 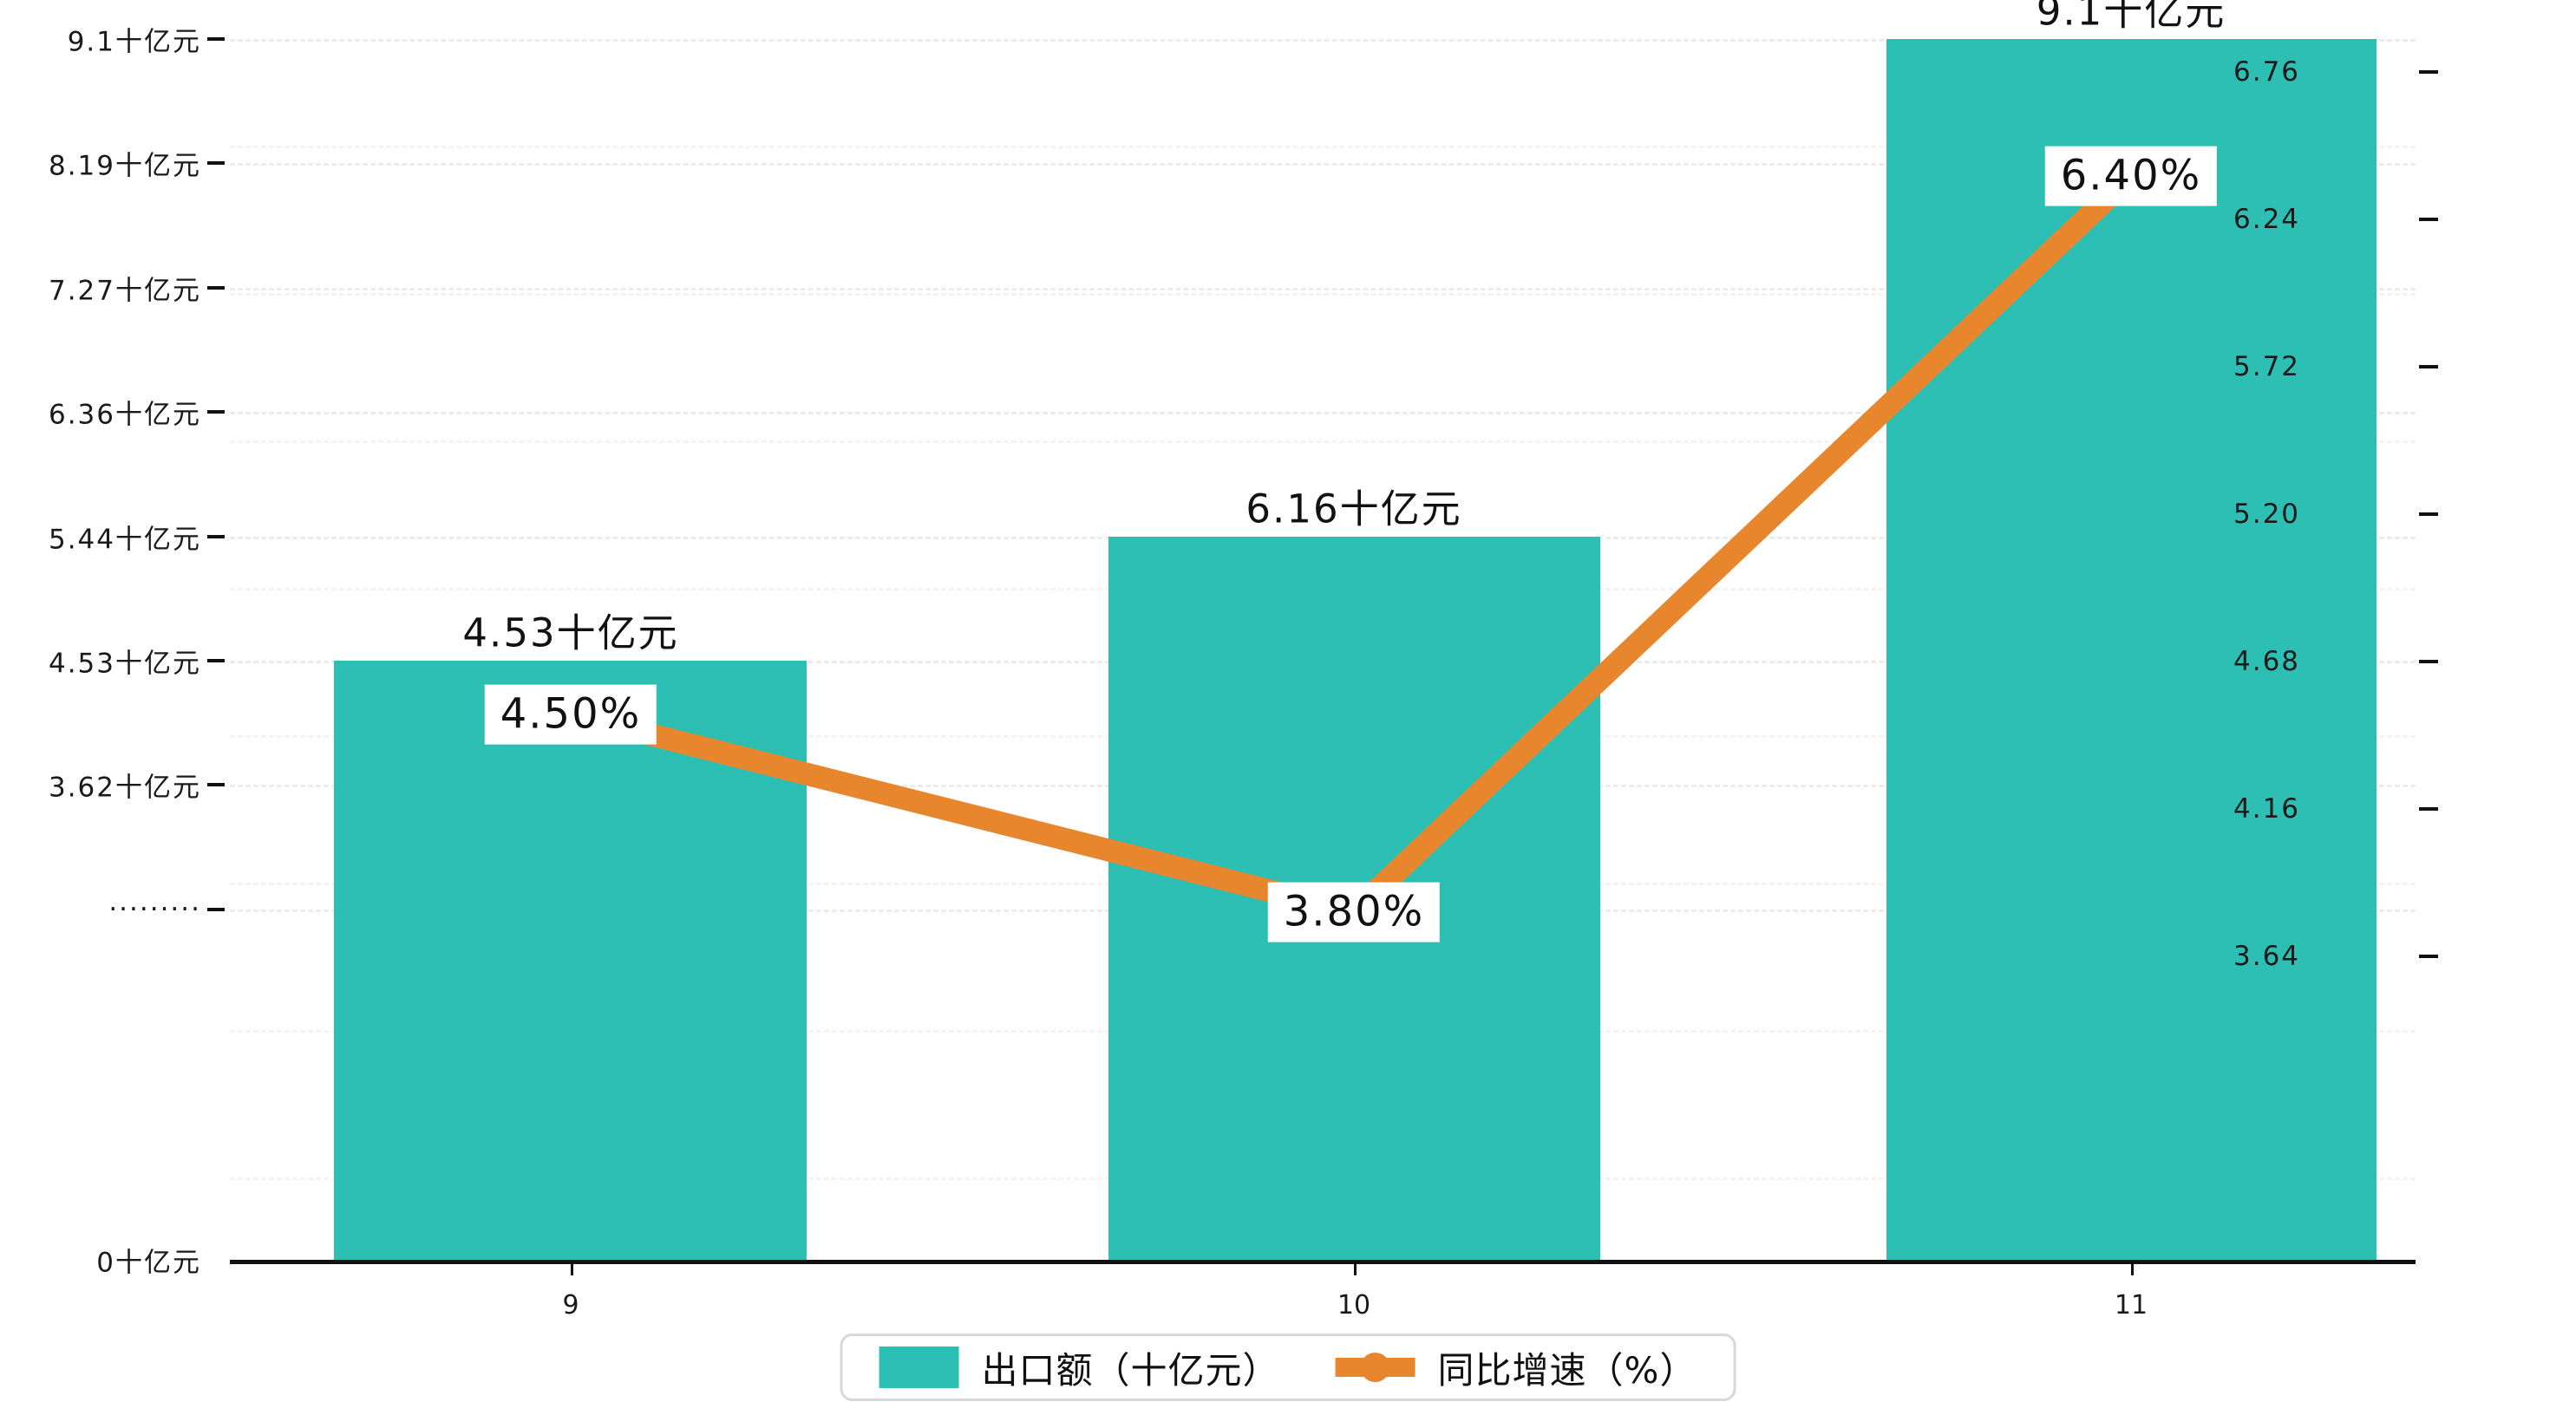 I want to click on right-tick-label: 4.68, so click(x=2267, y=661).